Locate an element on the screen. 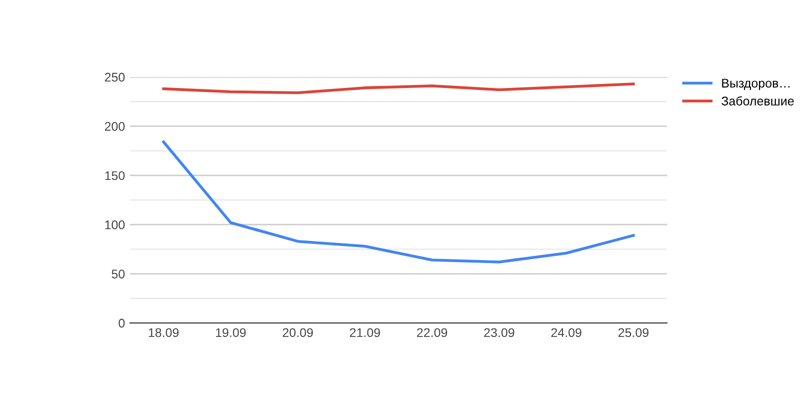 Image resolution: width=800 pixels, height=400 pixels. x-tick-label: 18.09 is located at coordinates (163, 333).